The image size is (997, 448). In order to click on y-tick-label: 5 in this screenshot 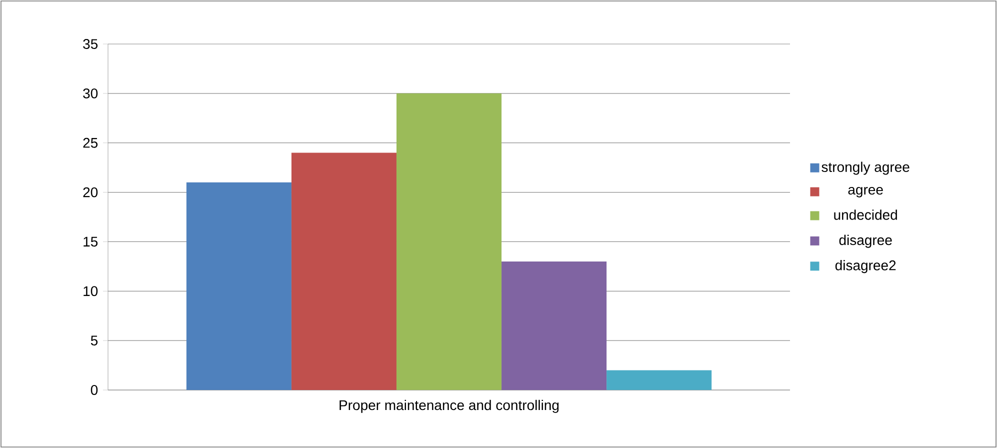, I will do `click(94, 341)`.